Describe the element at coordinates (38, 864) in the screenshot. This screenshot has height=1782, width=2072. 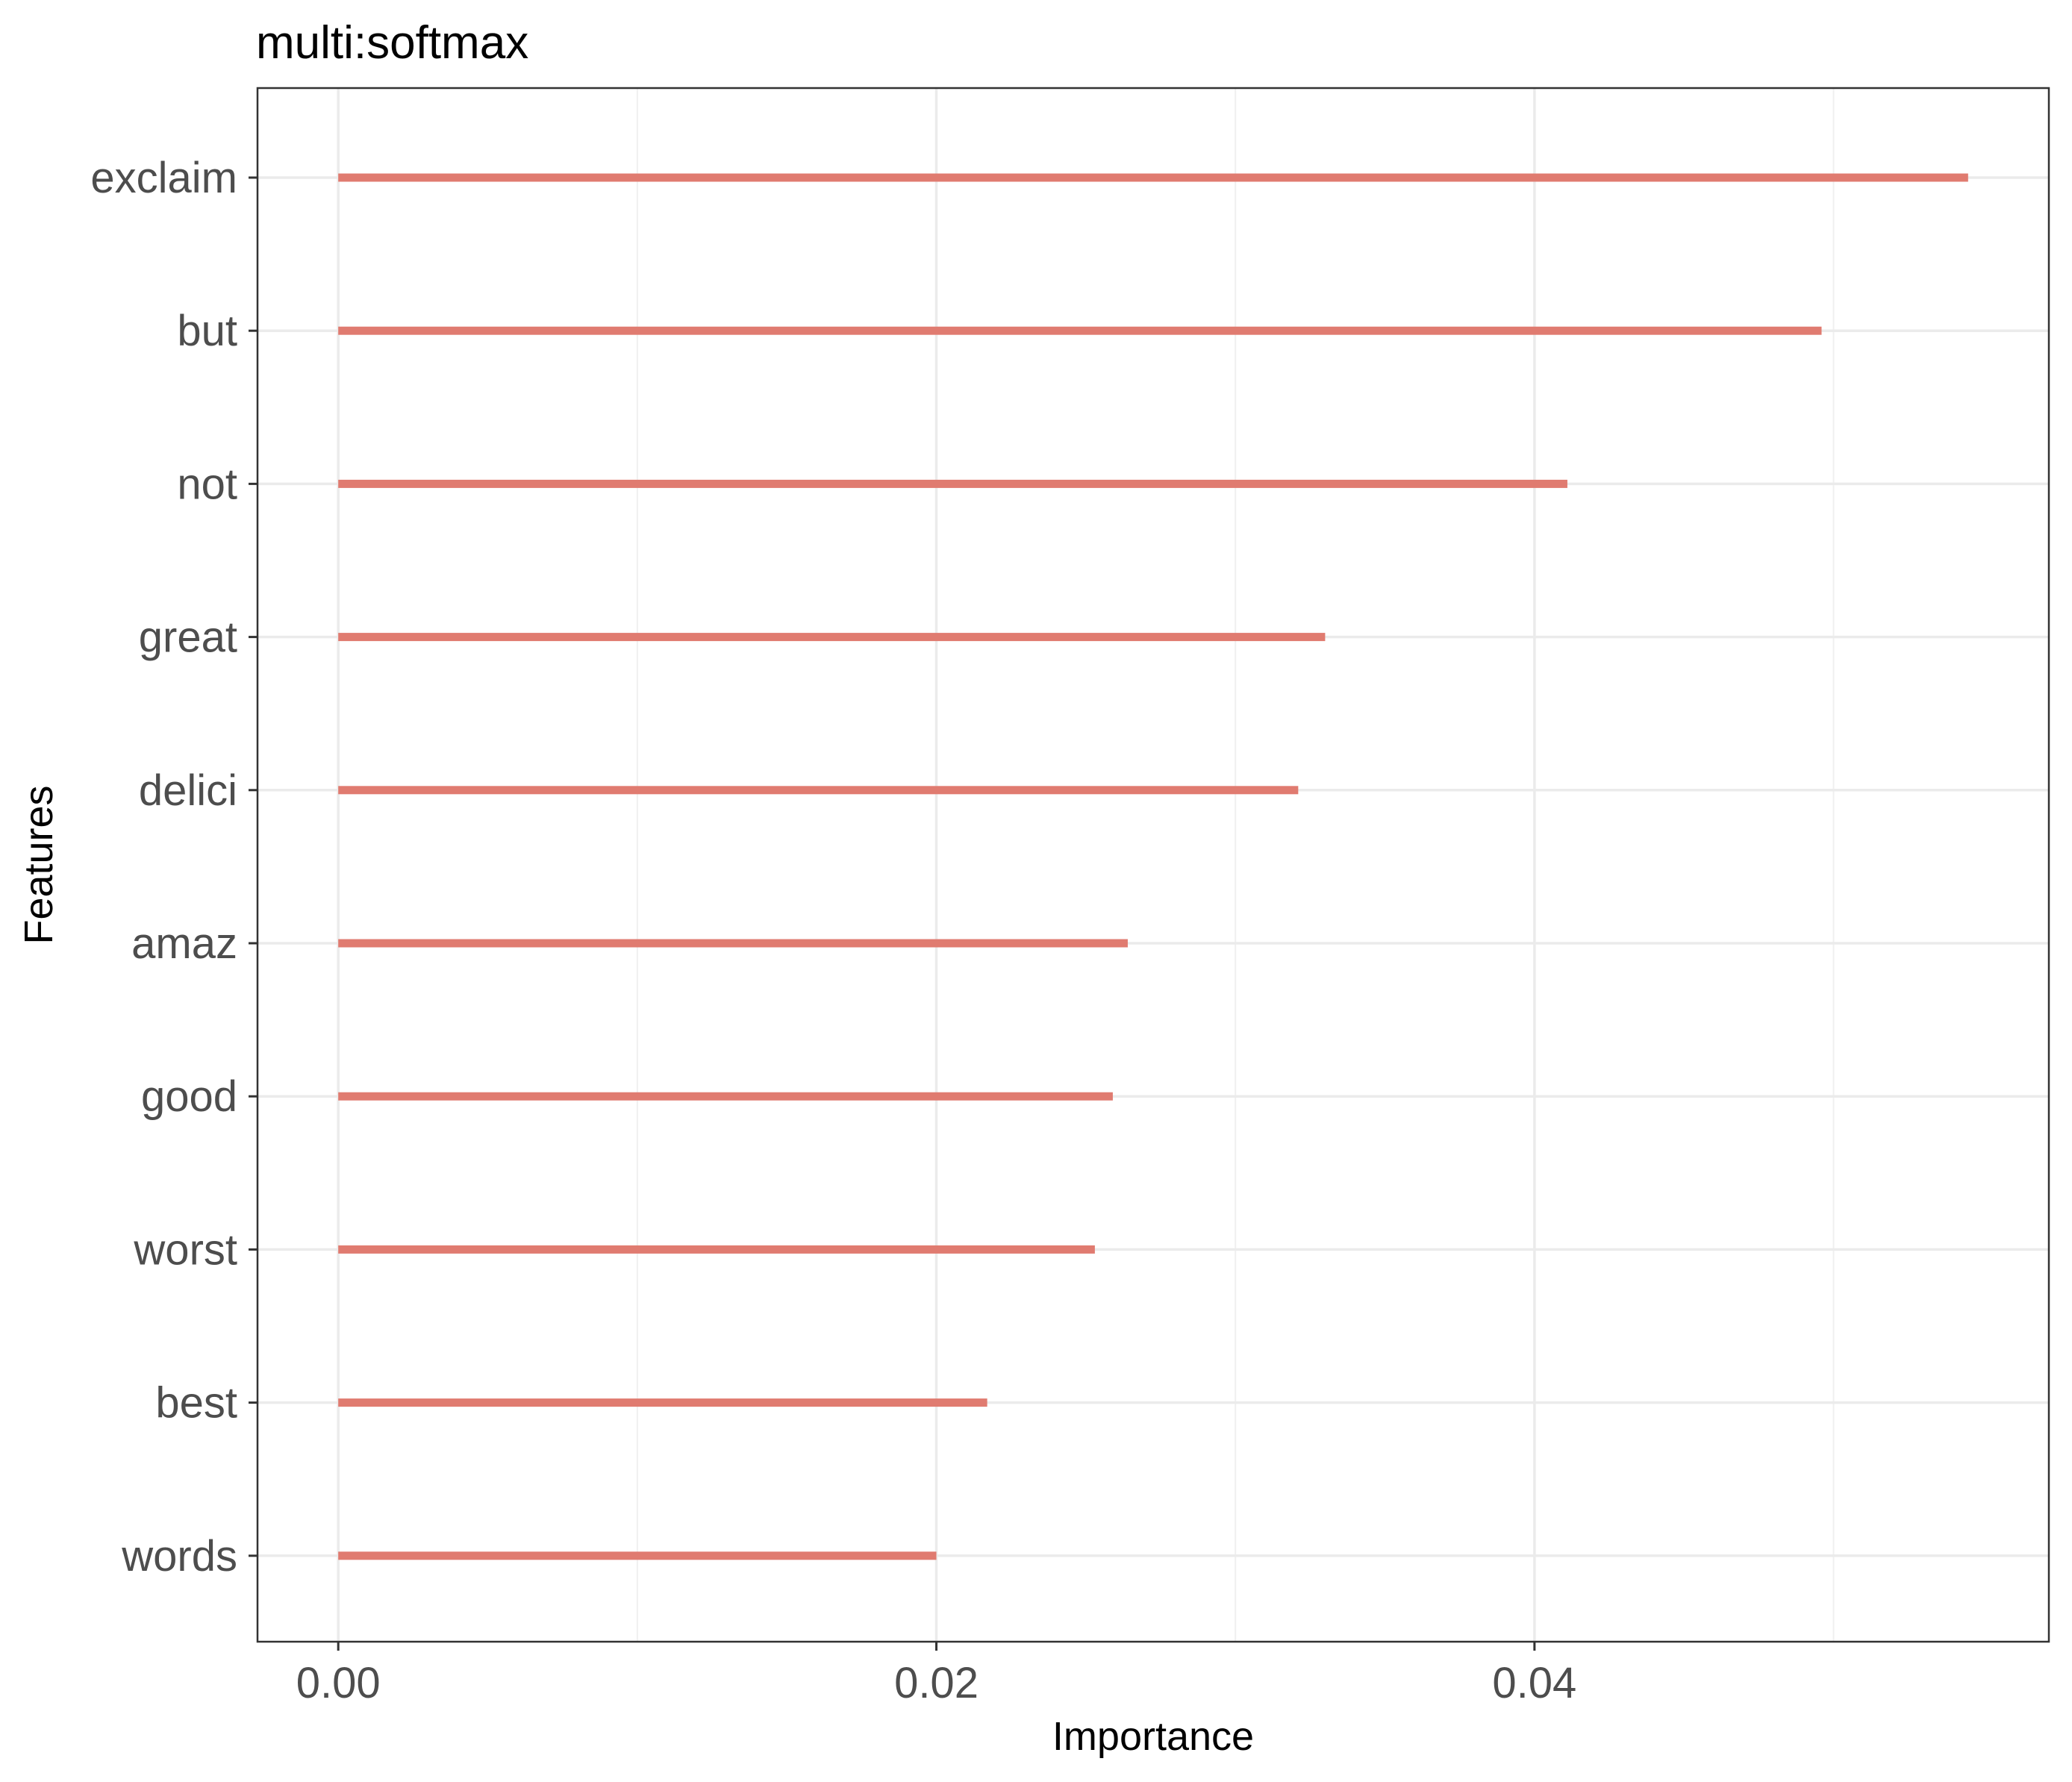
I see `y-axis-title: Features` at that location.